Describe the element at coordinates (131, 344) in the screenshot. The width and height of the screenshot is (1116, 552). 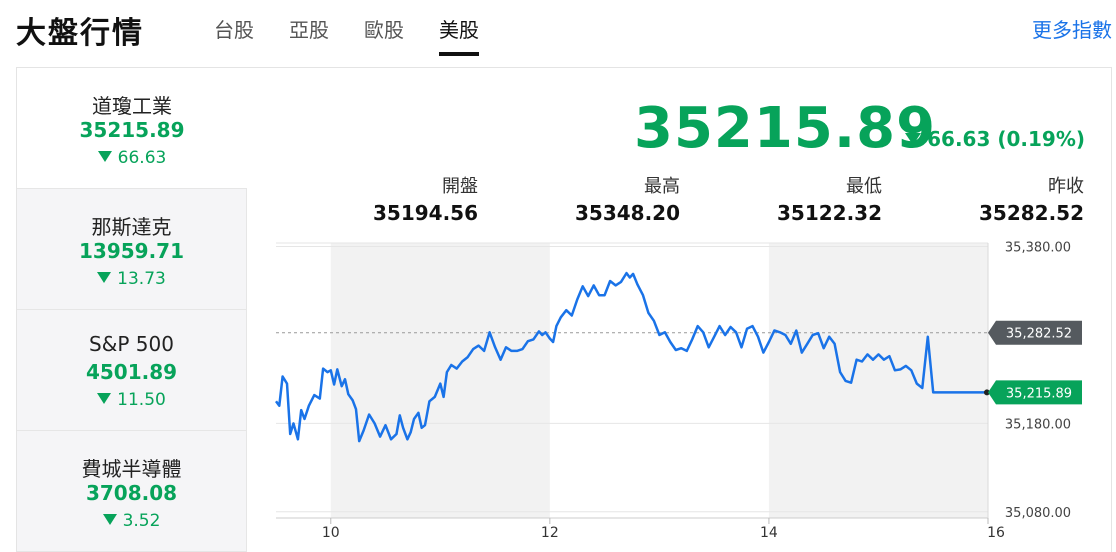
I see `index-name: S&P 500` at that location.